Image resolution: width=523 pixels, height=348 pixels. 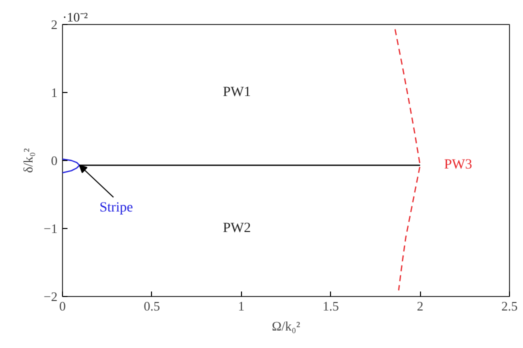 What do you see at coordinates (54, 24) in the screenshot?
I see `y-tick-label: 2` at bounding box center [54, 24].